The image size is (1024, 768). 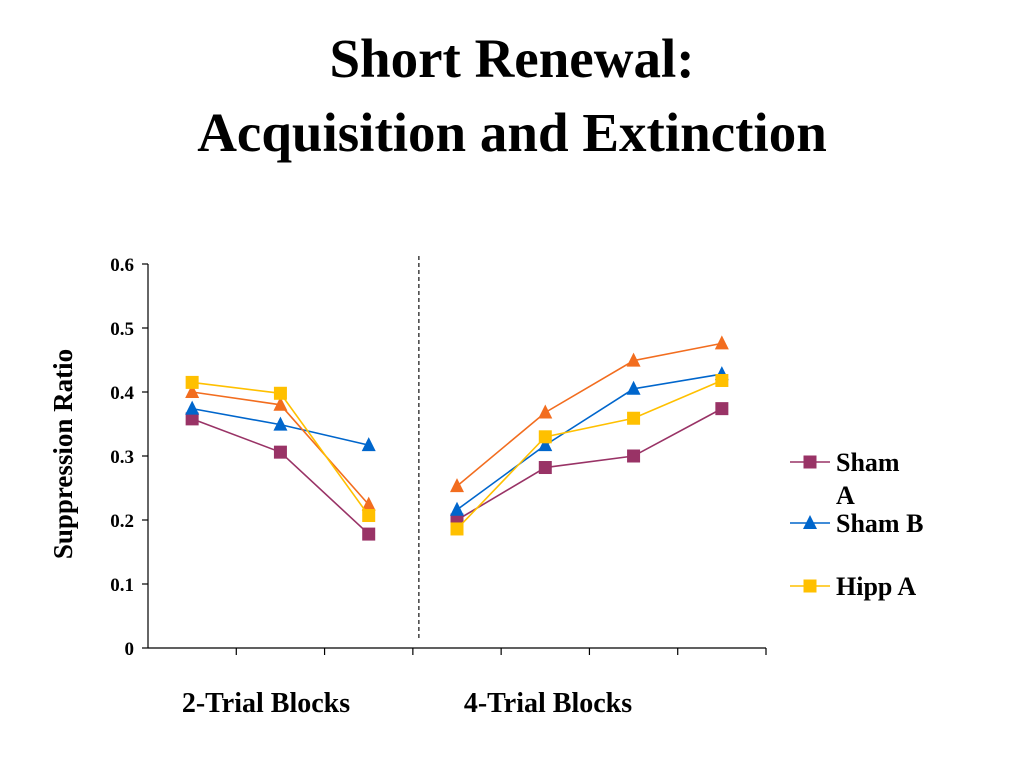 I want to click on y-axis-label: Suppression Ratio, so click(x=63, y=454).